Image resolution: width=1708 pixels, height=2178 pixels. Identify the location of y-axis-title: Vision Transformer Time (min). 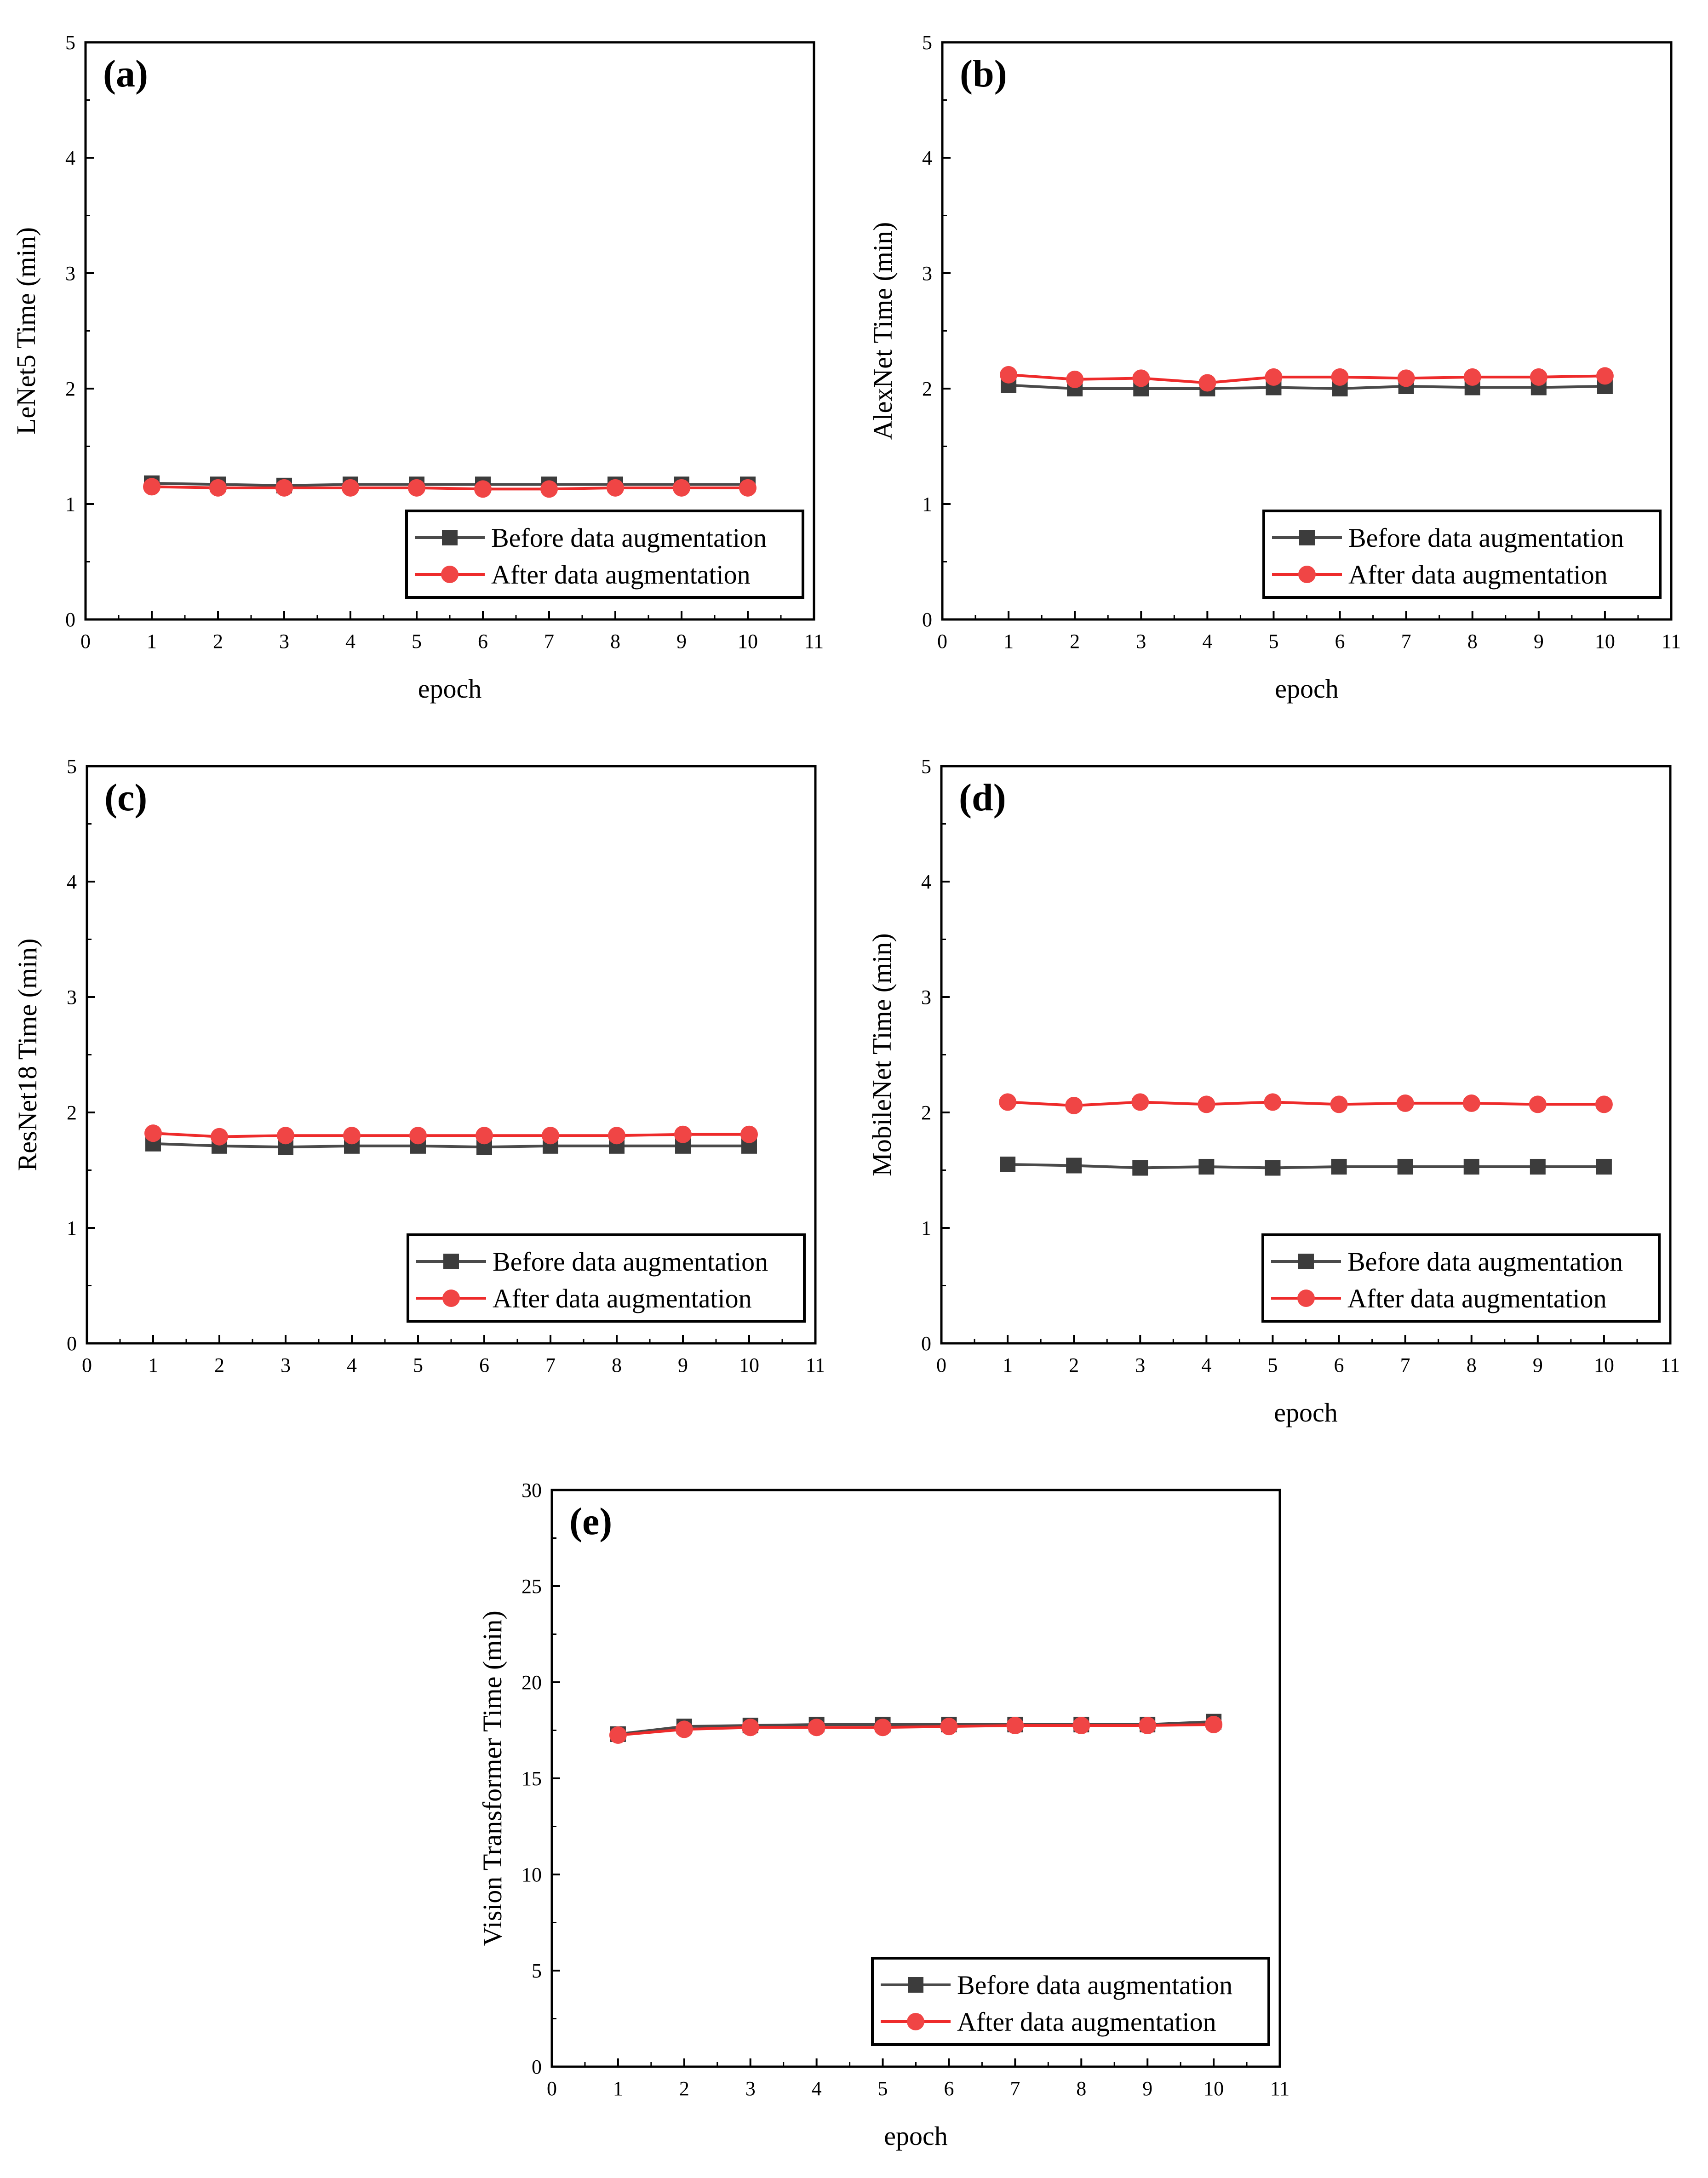
(492, 1778).